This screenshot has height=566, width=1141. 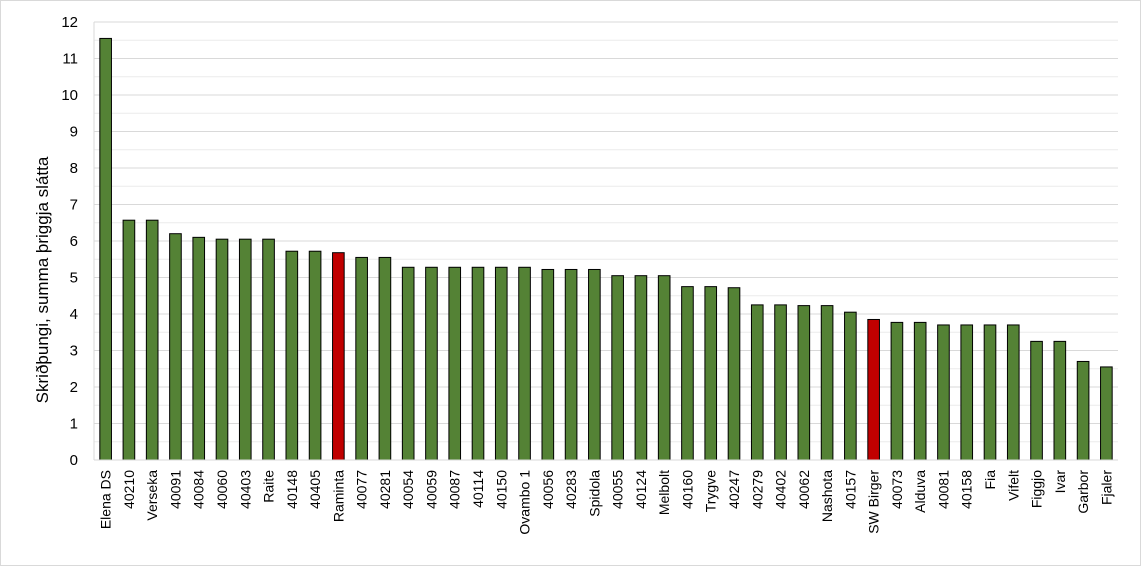 I want to click on x-tick-label: 40091, so click(x=175, y=489).